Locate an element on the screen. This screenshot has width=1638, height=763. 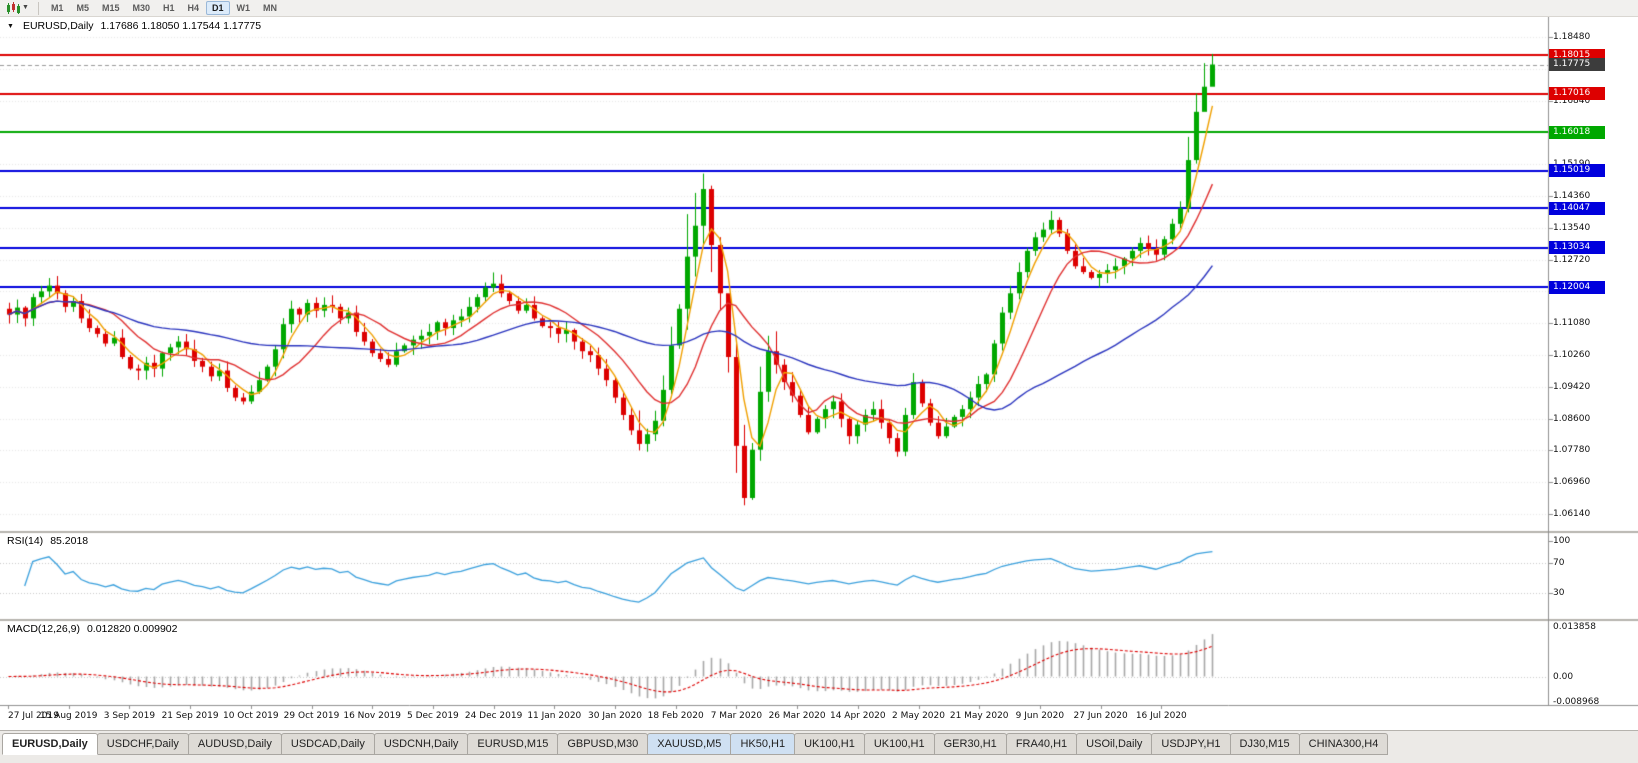
price-axis-label: 1.13540 is located at coordinates (1572, 228).